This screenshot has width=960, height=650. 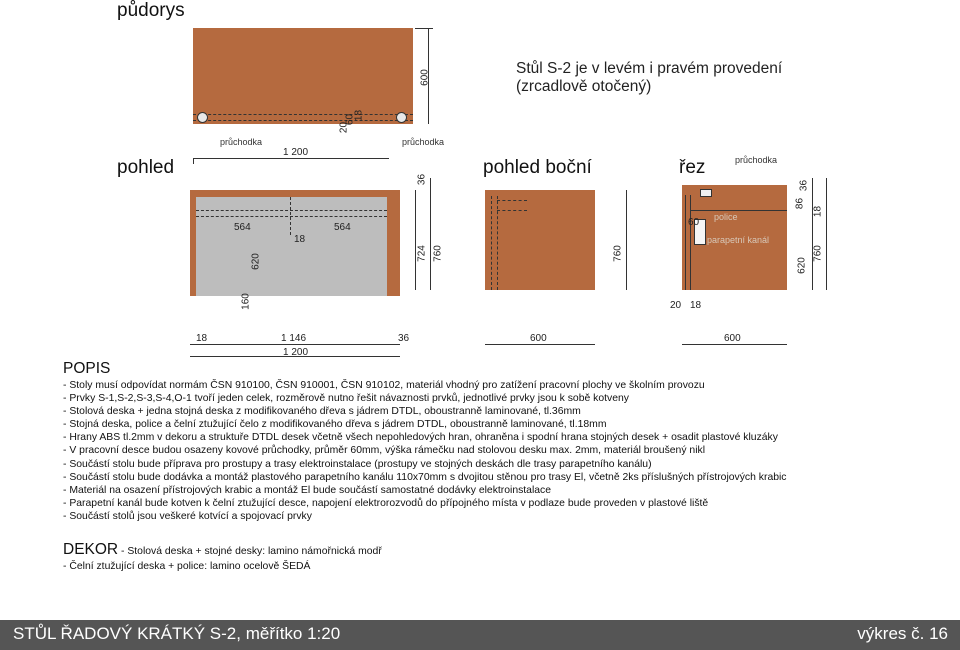 What do you see at coordinates (177, 633) in the screenshot?
I see `footer-title: STŮL ŘADOVÝ KRÁTKÝ S-2, měřítko 1:20` at bounding box center [177, 633].